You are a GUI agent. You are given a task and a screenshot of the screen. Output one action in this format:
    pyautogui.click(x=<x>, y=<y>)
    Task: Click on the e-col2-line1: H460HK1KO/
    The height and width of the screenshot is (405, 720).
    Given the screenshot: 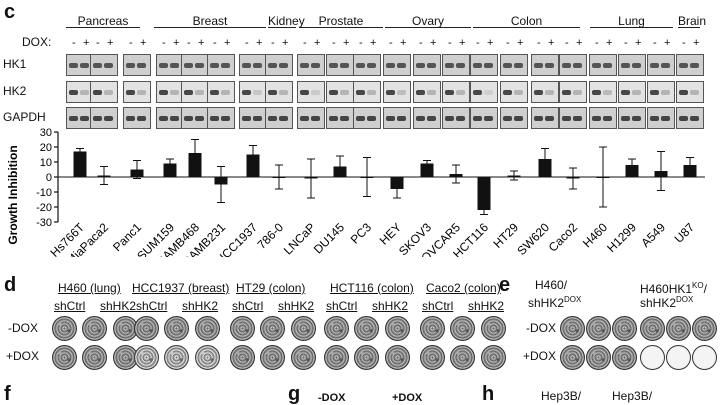 What is the action you would take?
    pyautogui.click(x=673, y=288)
    